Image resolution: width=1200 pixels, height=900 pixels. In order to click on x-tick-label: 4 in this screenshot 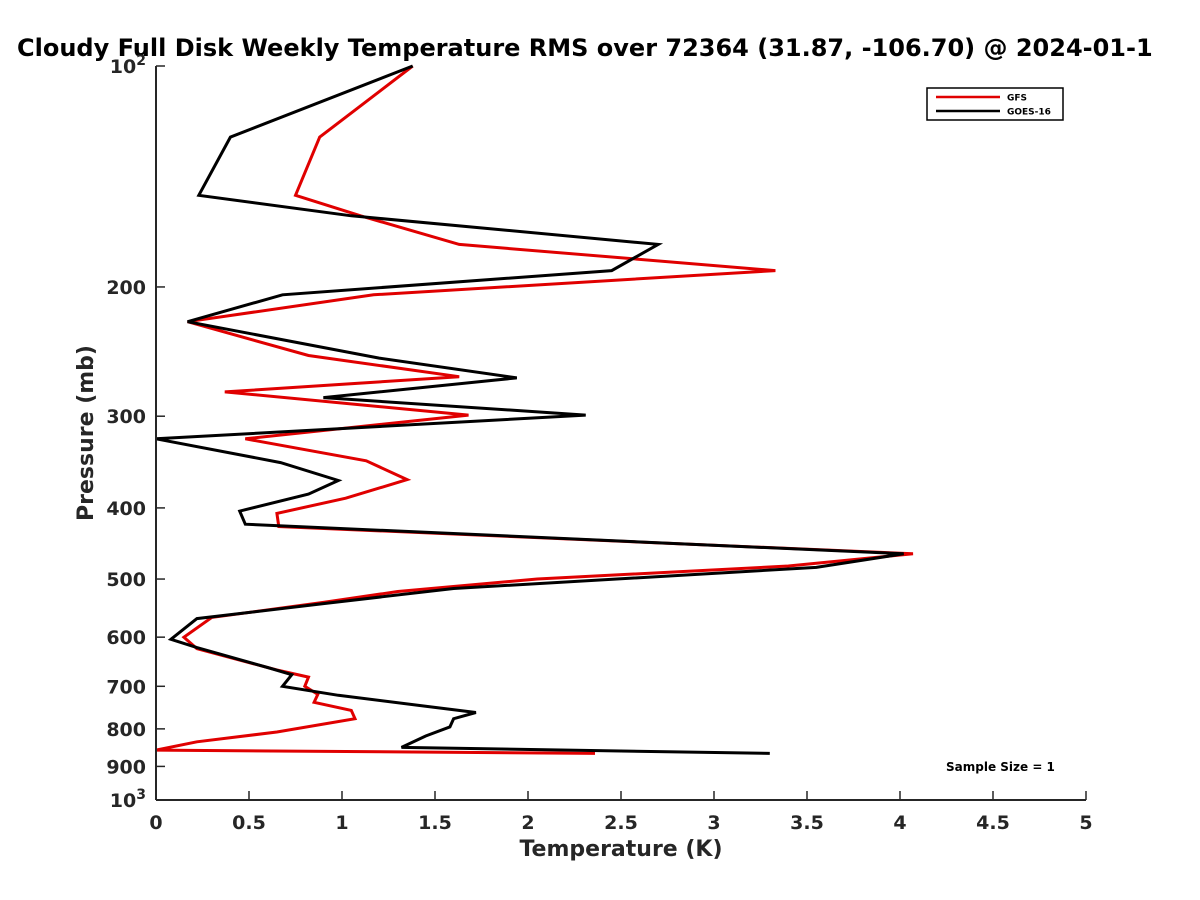, I will do `click(899, 823)`.